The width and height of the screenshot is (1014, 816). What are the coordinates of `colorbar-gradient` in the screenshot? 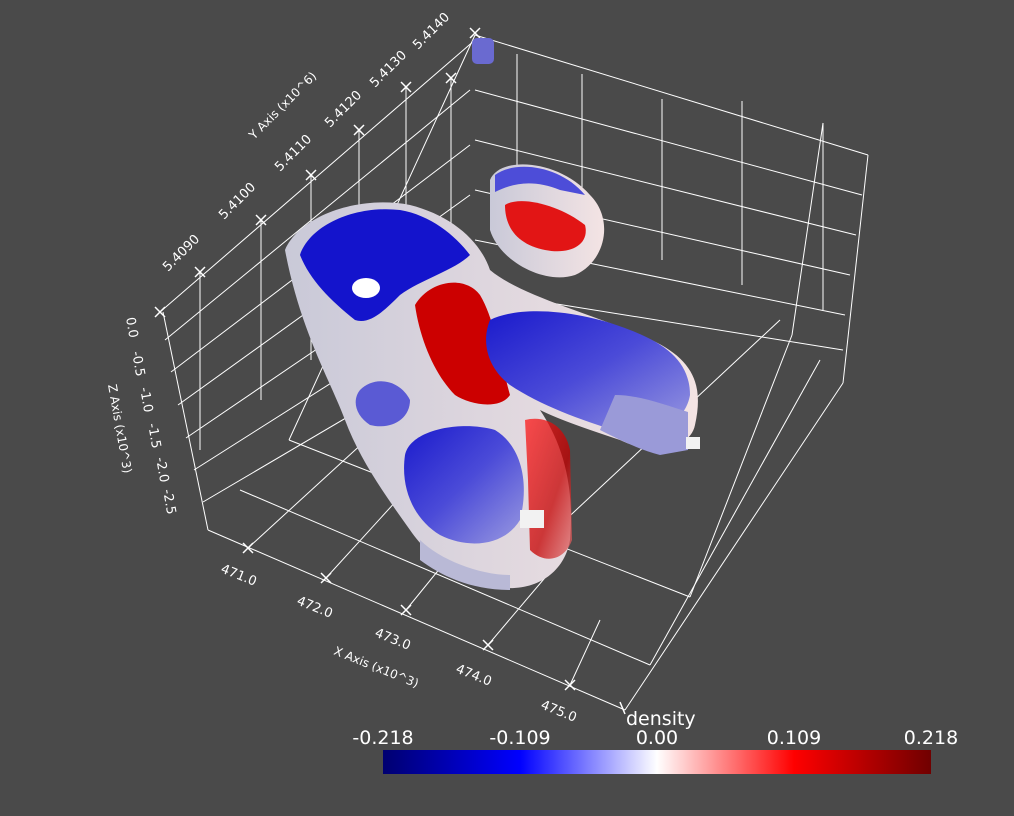 It's located at (657, 762).